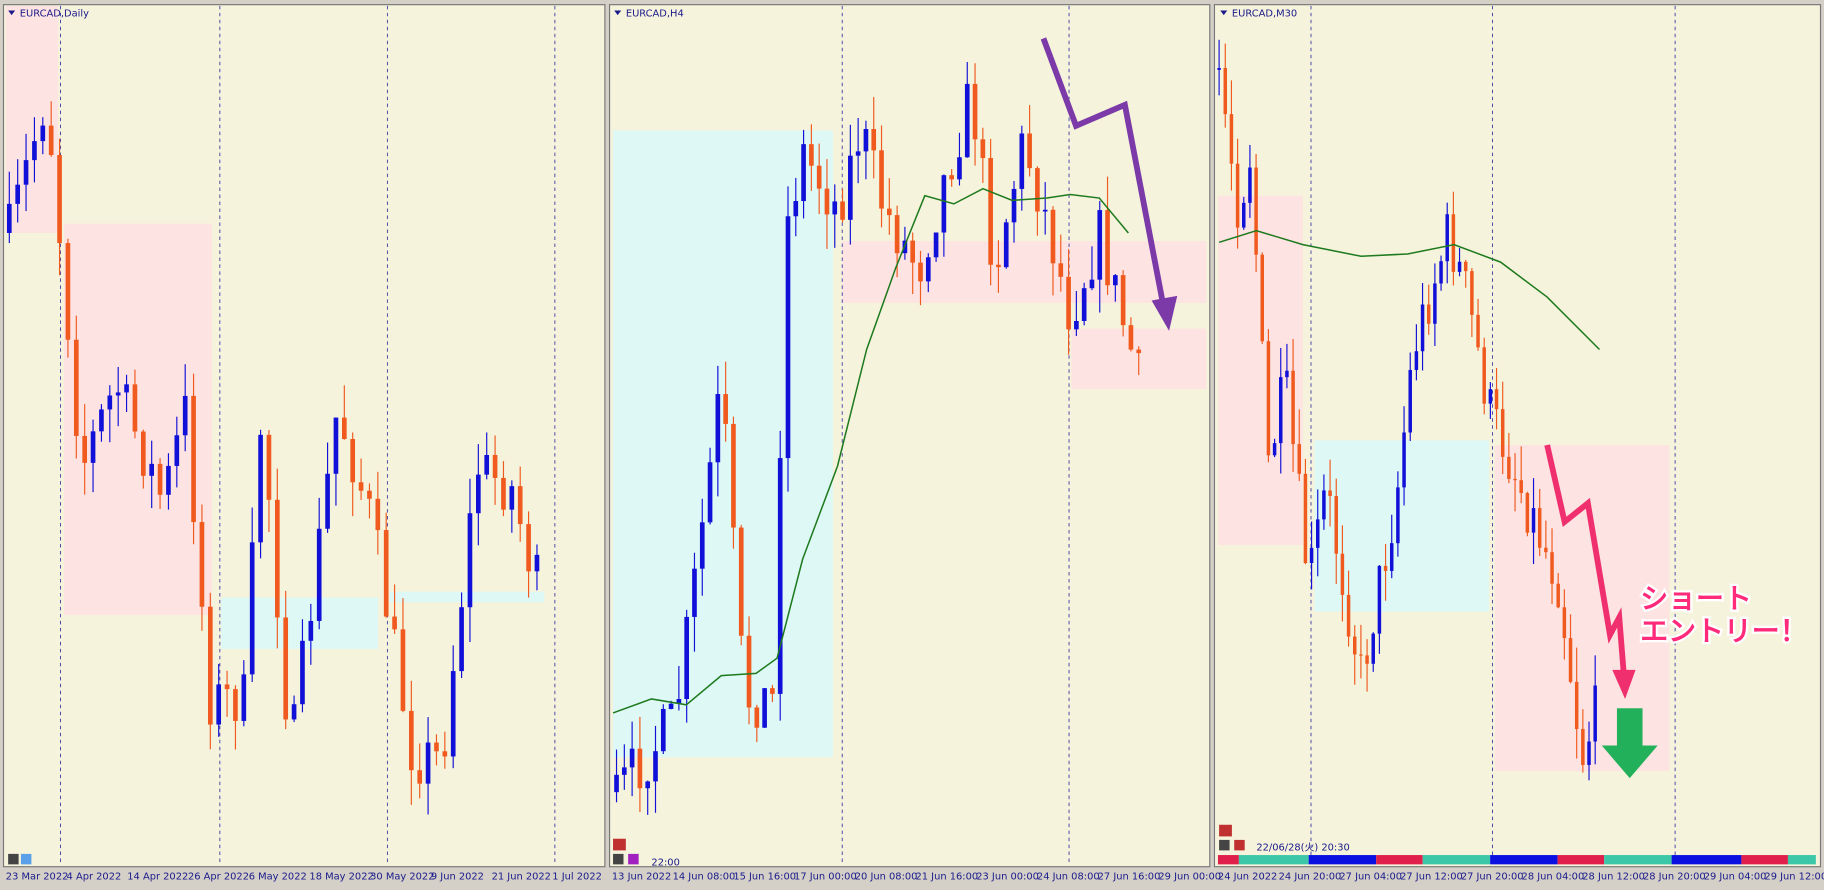 The height and width of the screenshot is (890, 1824). I want to click on x-label: 18 May 2022, so click(341, 877).